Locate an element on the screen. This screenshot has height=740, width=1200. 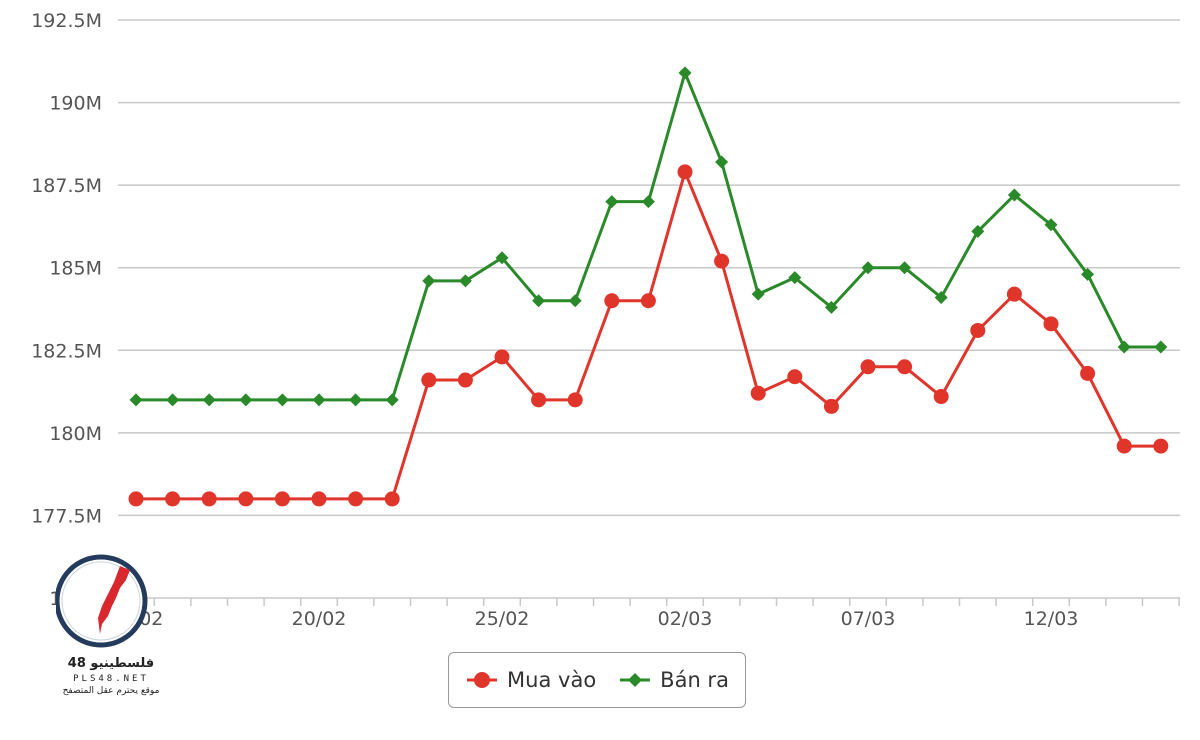
legend-item-sell: Bán ra is located at coordinates (673, 680).